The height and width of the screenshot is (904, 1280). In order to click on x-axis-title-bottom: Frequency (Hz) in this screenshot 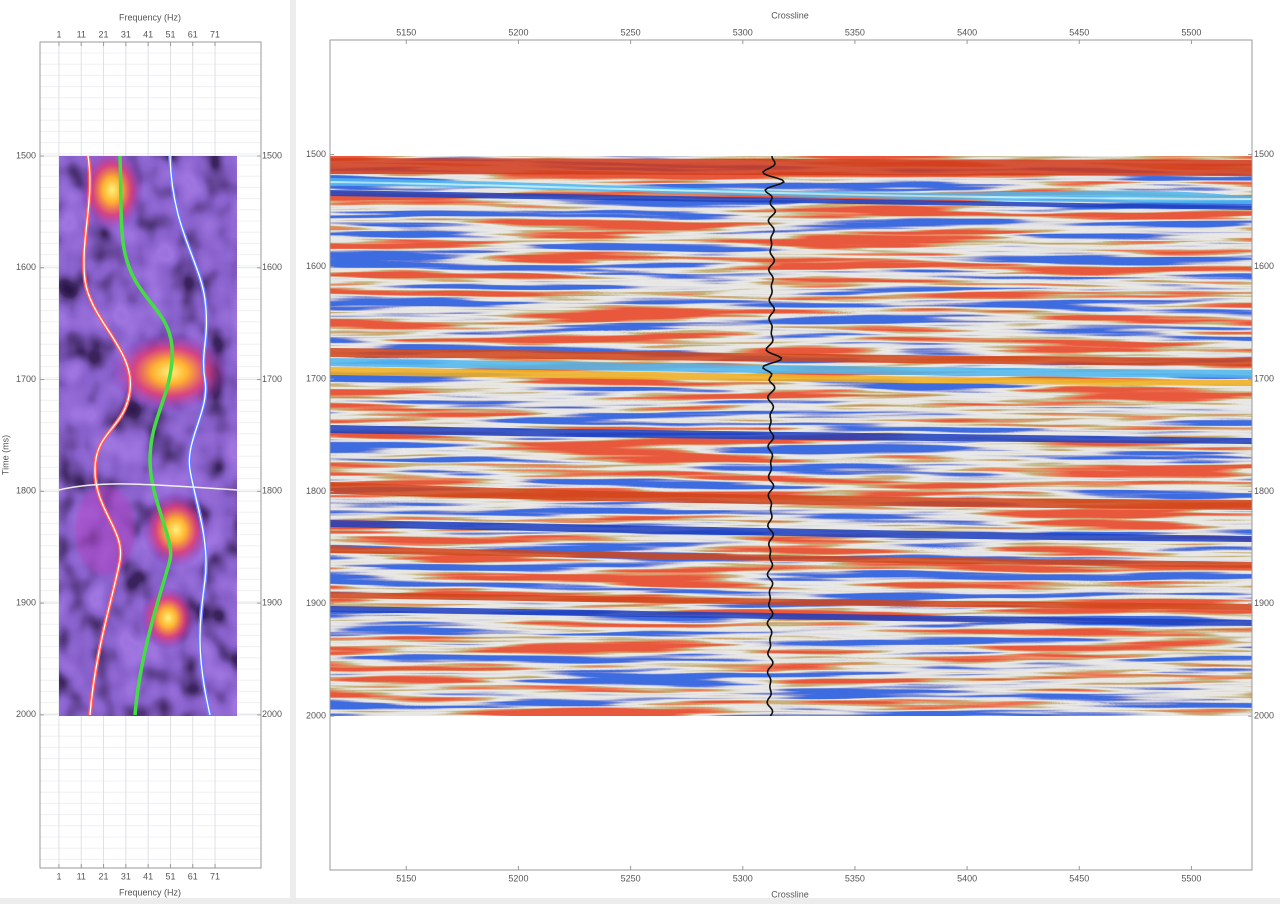, I will do `click(150, 892)`.